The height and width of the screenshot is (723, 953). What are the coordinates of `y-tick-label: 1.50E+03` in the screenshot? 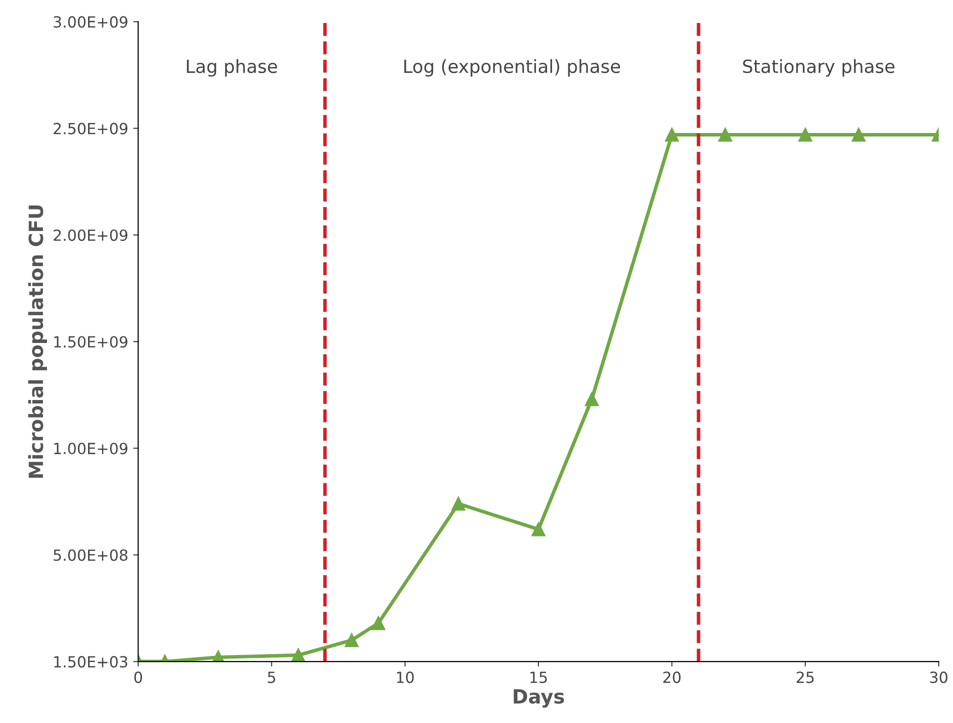 It's located at (91, 662).